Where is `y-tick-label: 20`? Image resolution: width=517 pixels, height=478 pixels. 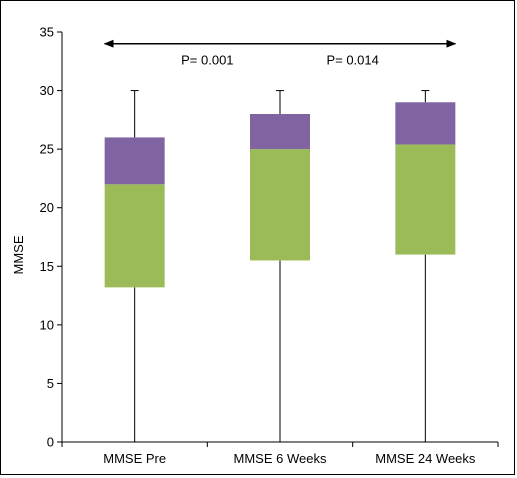 y-tick-label: 20 is located at coordinates (47, 207).